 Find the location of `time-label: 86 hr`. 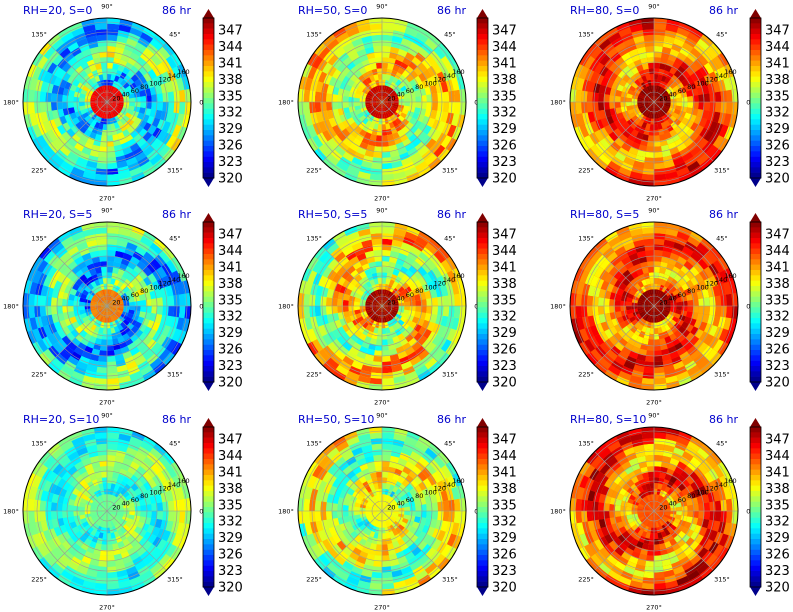

time-label: 86 hr is located at coordinates (176, 10).